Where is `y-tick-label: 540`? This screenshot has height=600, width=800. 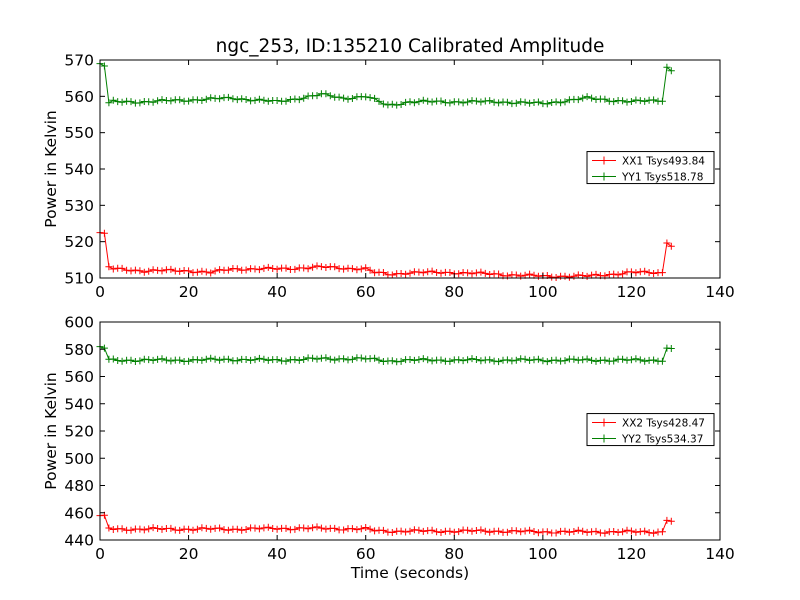 y-tick-label: 540 is located at coordinates (79, 170).